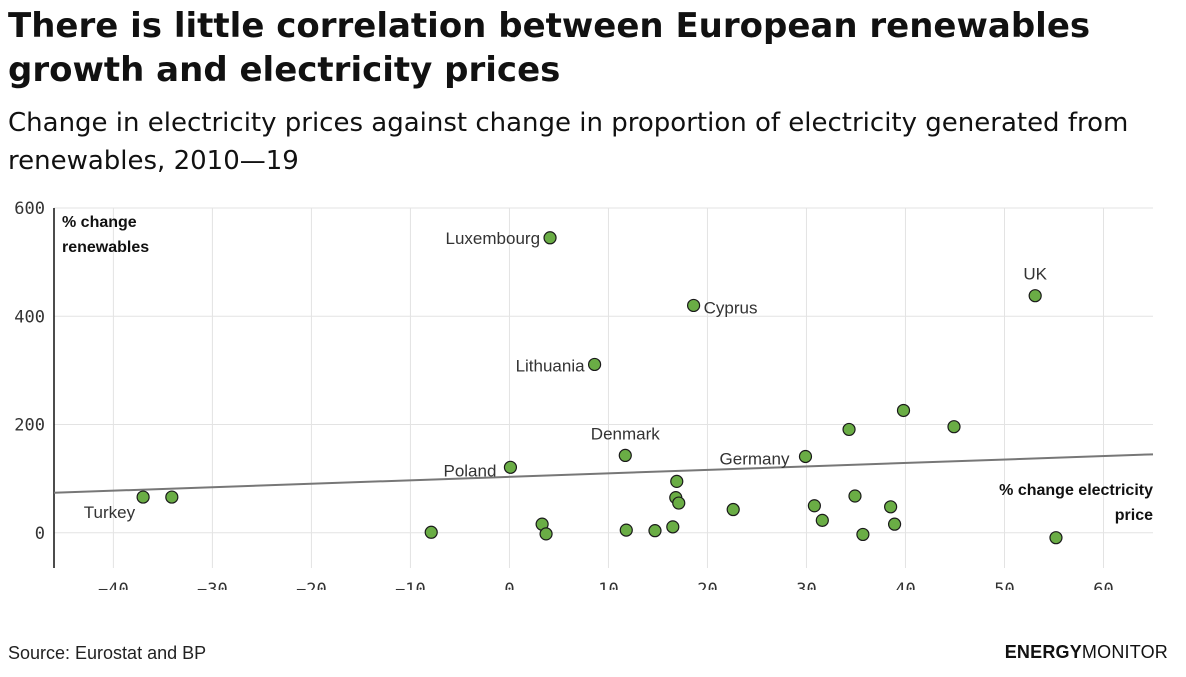 This screenshot has height=677, width=1186. I want to click on source-note: Source: Eurostat and BP, so click(107, 653).